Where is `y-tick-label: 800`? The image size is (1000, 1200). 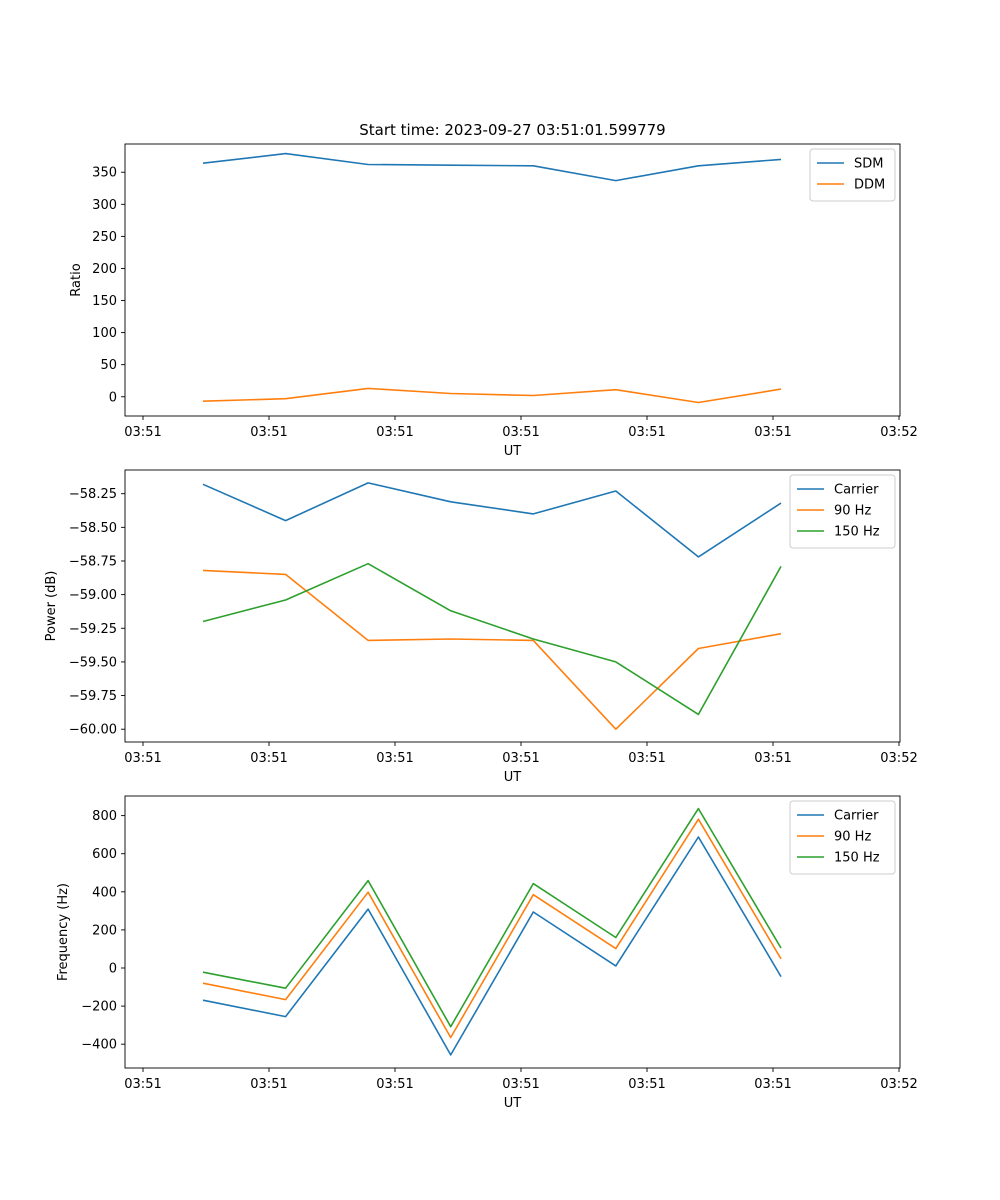 y-tick-label: 800 is located at coordinates (104, 816).